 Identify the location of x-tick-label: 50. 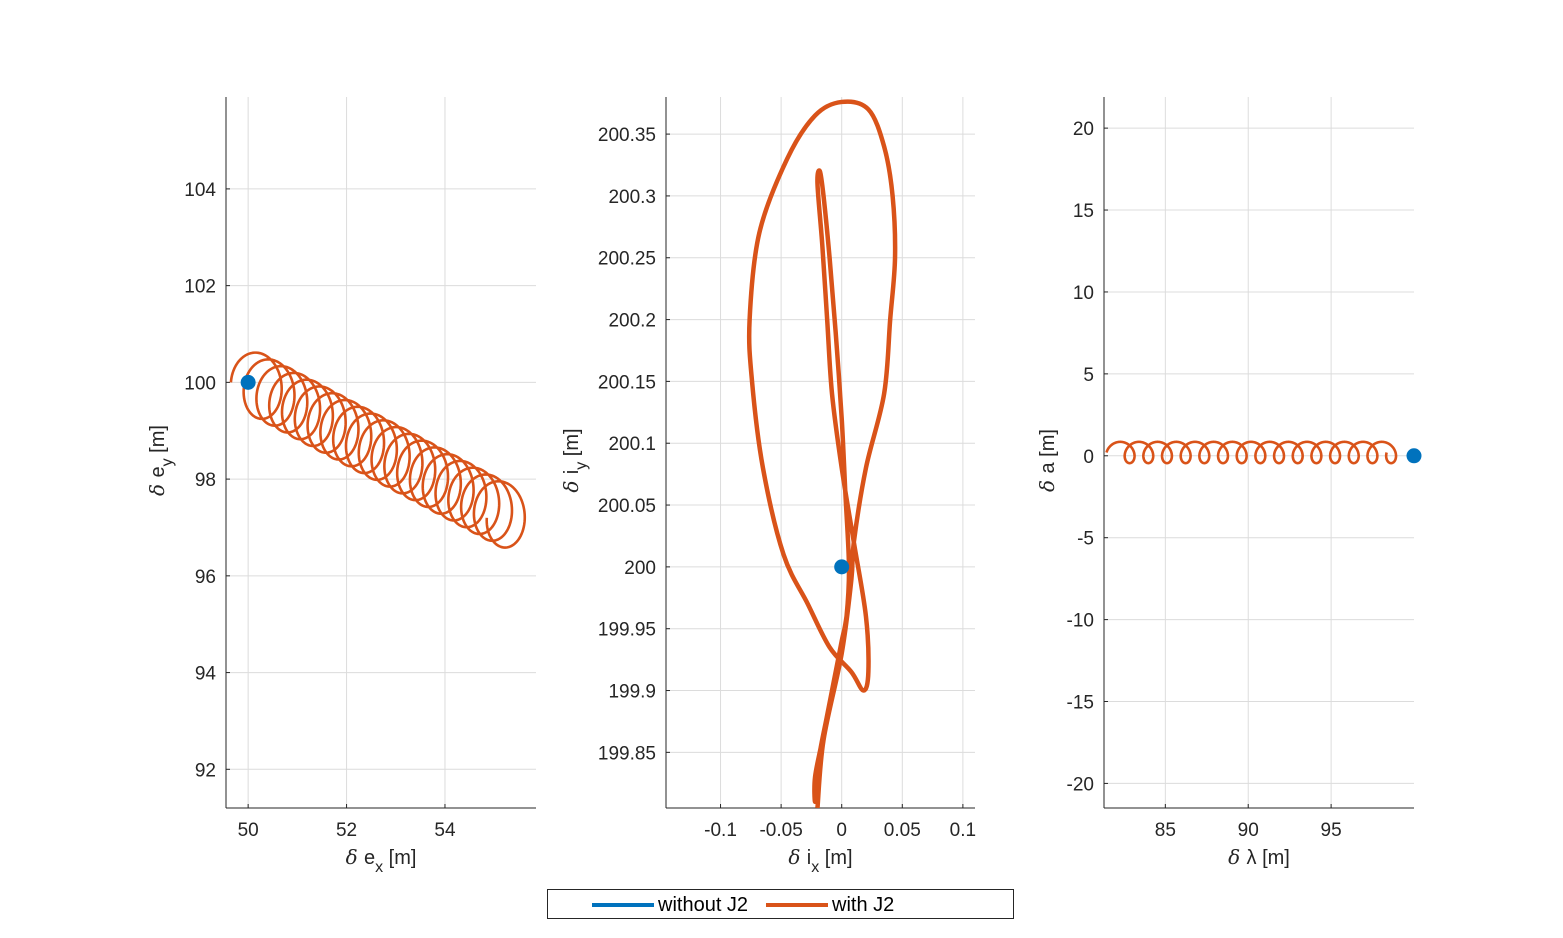
(248, 830).